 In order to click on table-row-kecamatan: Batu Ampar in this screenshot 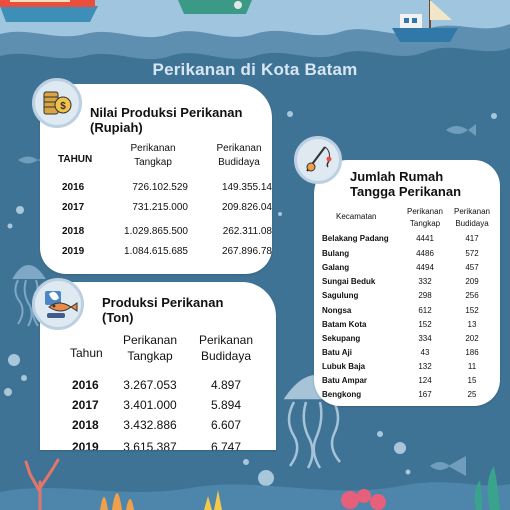, I will do `click(345, 380)`.